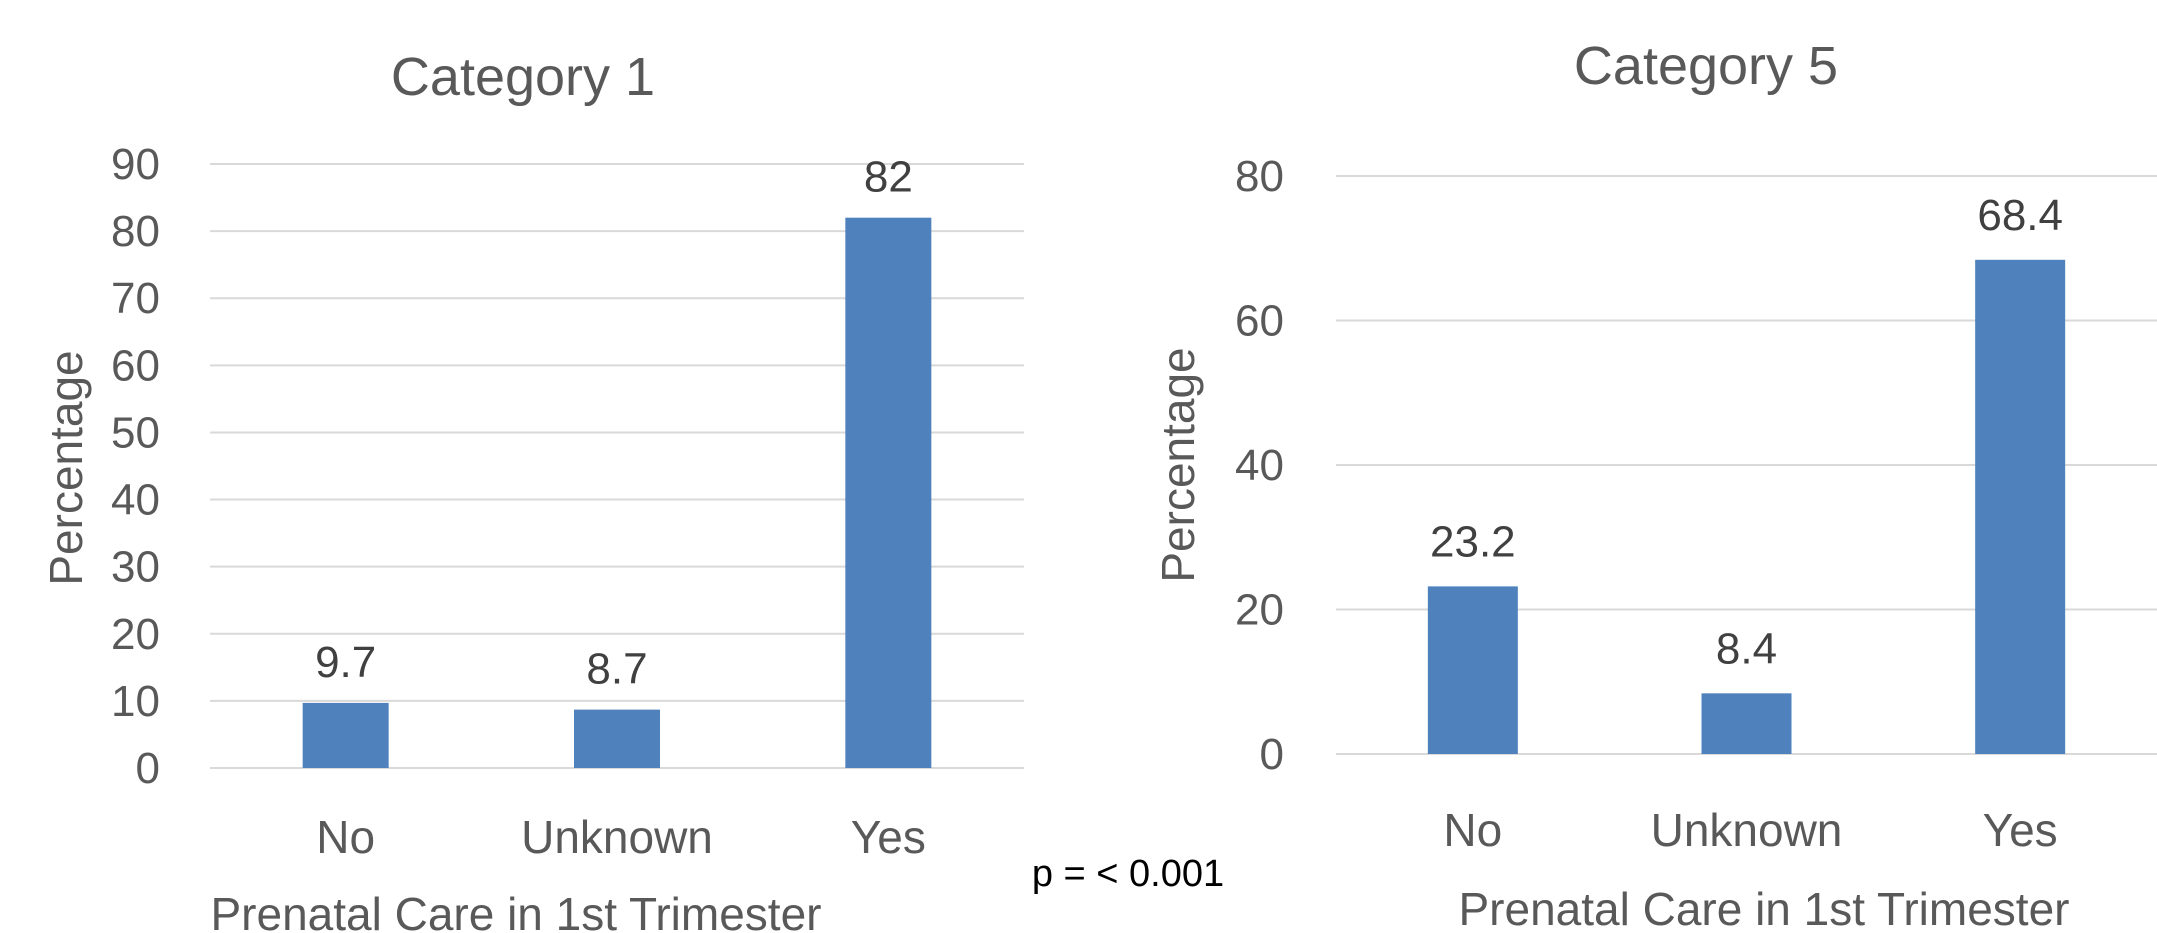 The width and height of the screenshot is (2157, 933). I want to click on y-tick-label: 90, so click(135, 164).